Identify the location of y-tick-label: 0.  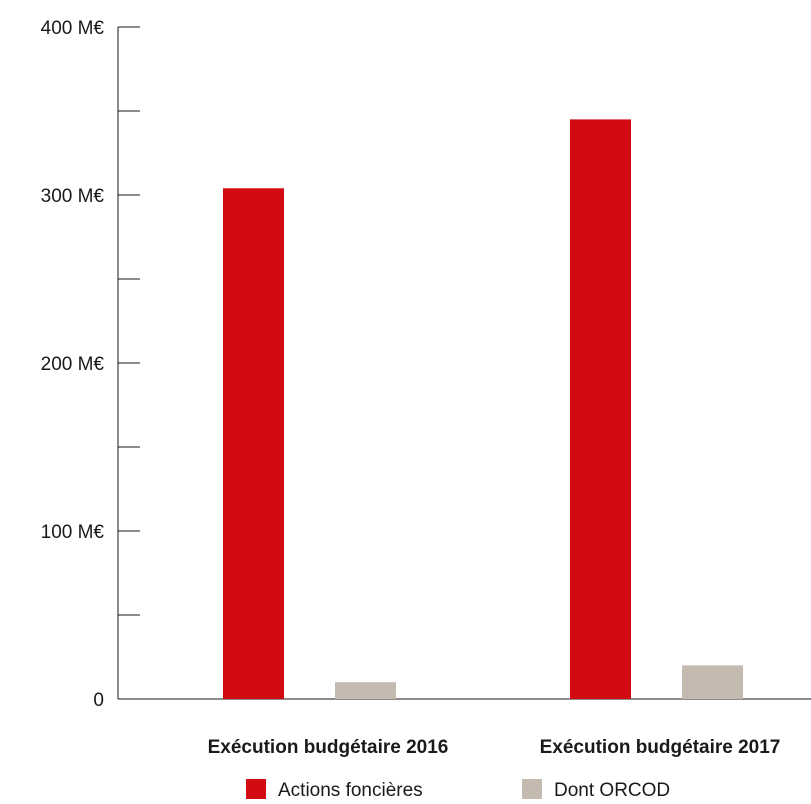
(98, 700).